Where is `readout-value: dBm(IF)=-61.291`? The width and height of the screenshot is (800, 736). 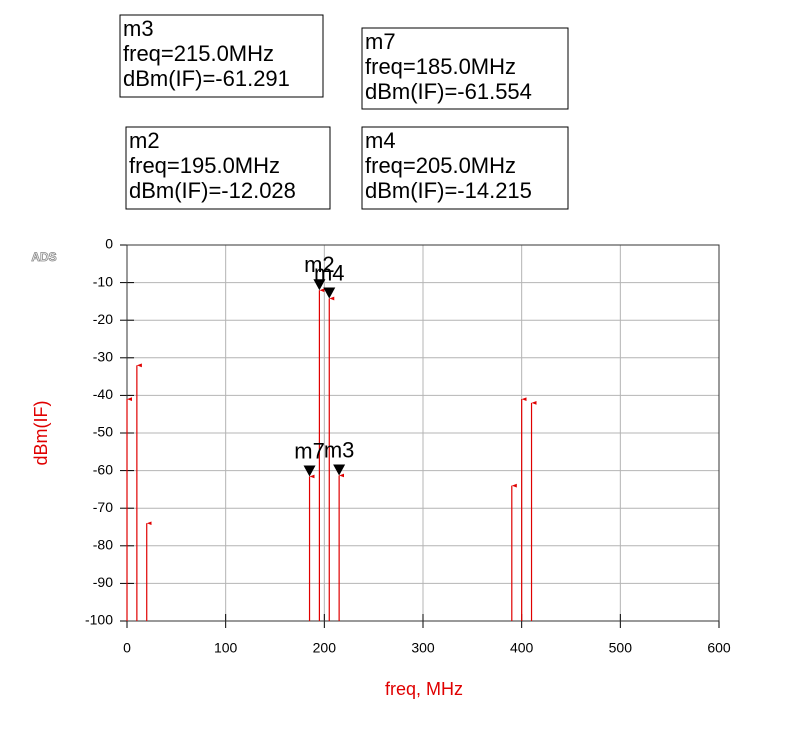 readout-value: dBm(IF)=-61.291 is located at coordinates (206, 78).